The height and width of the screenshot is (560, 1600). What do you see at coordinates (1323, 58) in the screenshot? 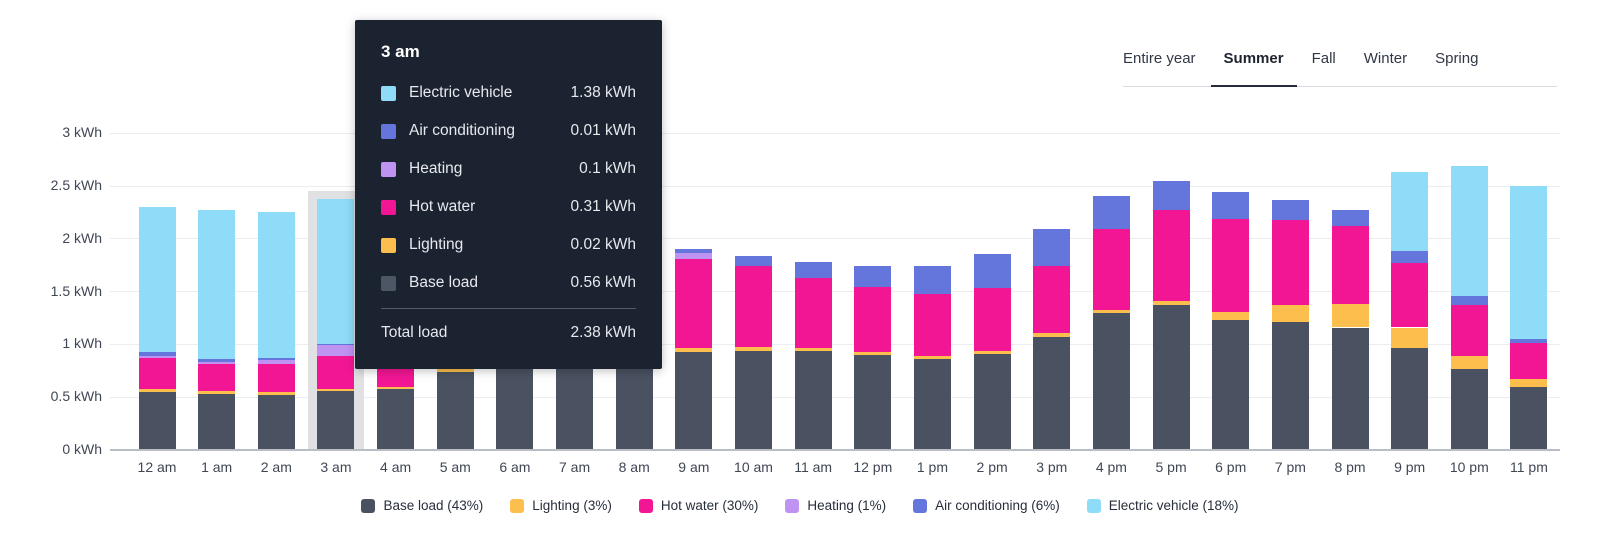
I see `tab-fall: Fall` at bounding box center [1323, 58].